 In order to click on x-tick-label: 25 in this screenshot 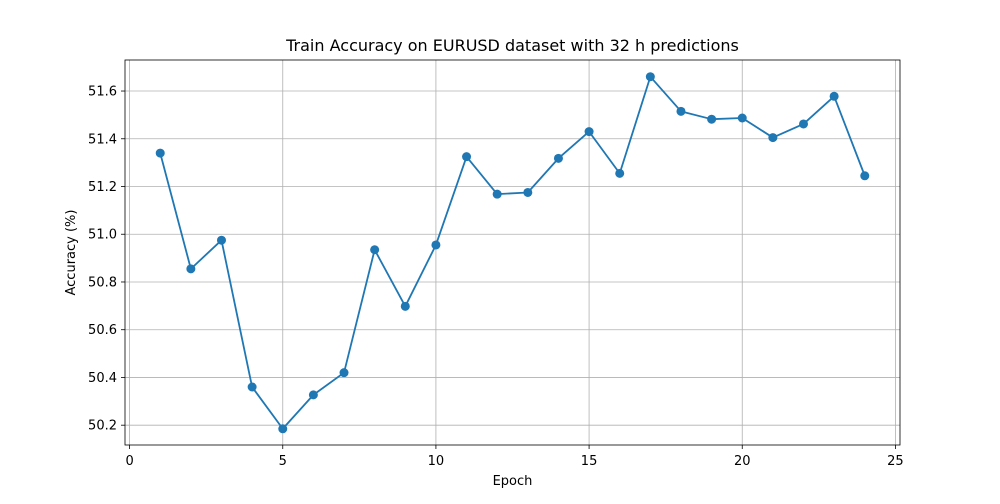, I will do `click(895, 461)`.